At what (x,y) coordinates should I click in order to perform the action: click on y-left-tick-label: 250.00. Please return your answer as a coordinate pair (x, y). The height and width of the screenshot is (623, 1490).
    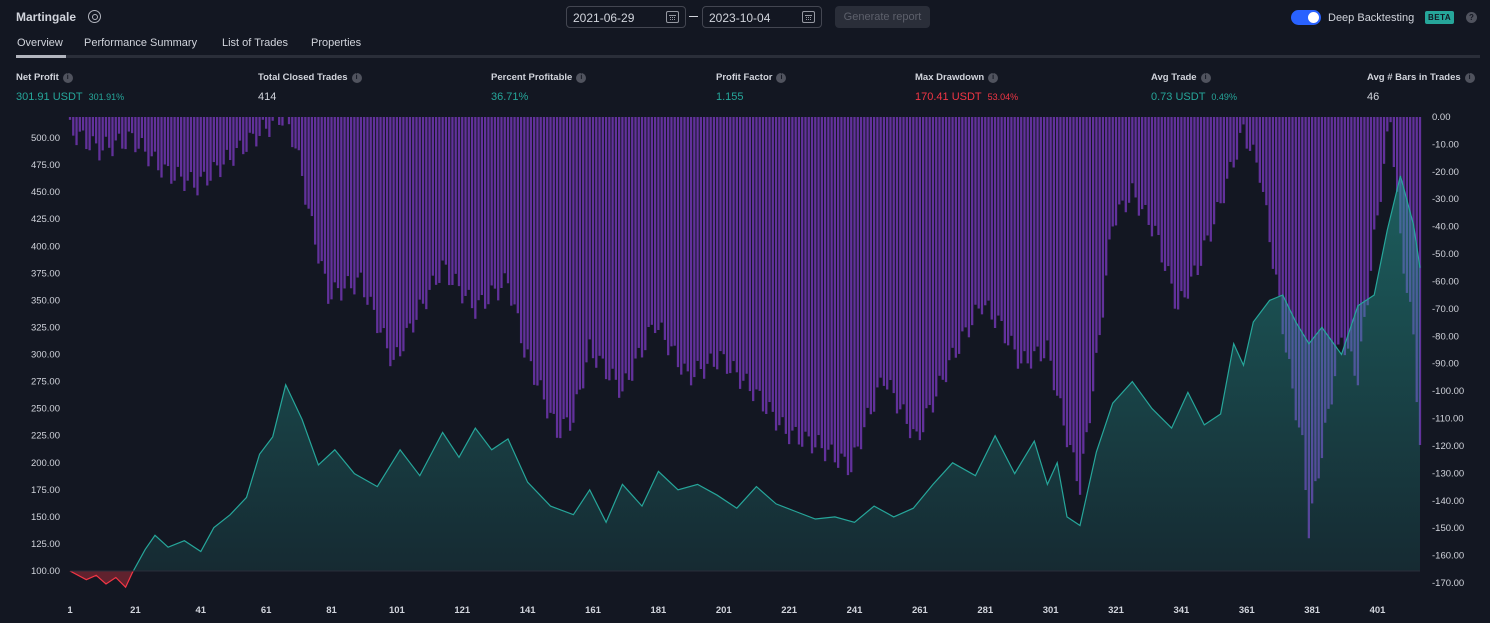
    Looking at the image, I should click on (45, 409).